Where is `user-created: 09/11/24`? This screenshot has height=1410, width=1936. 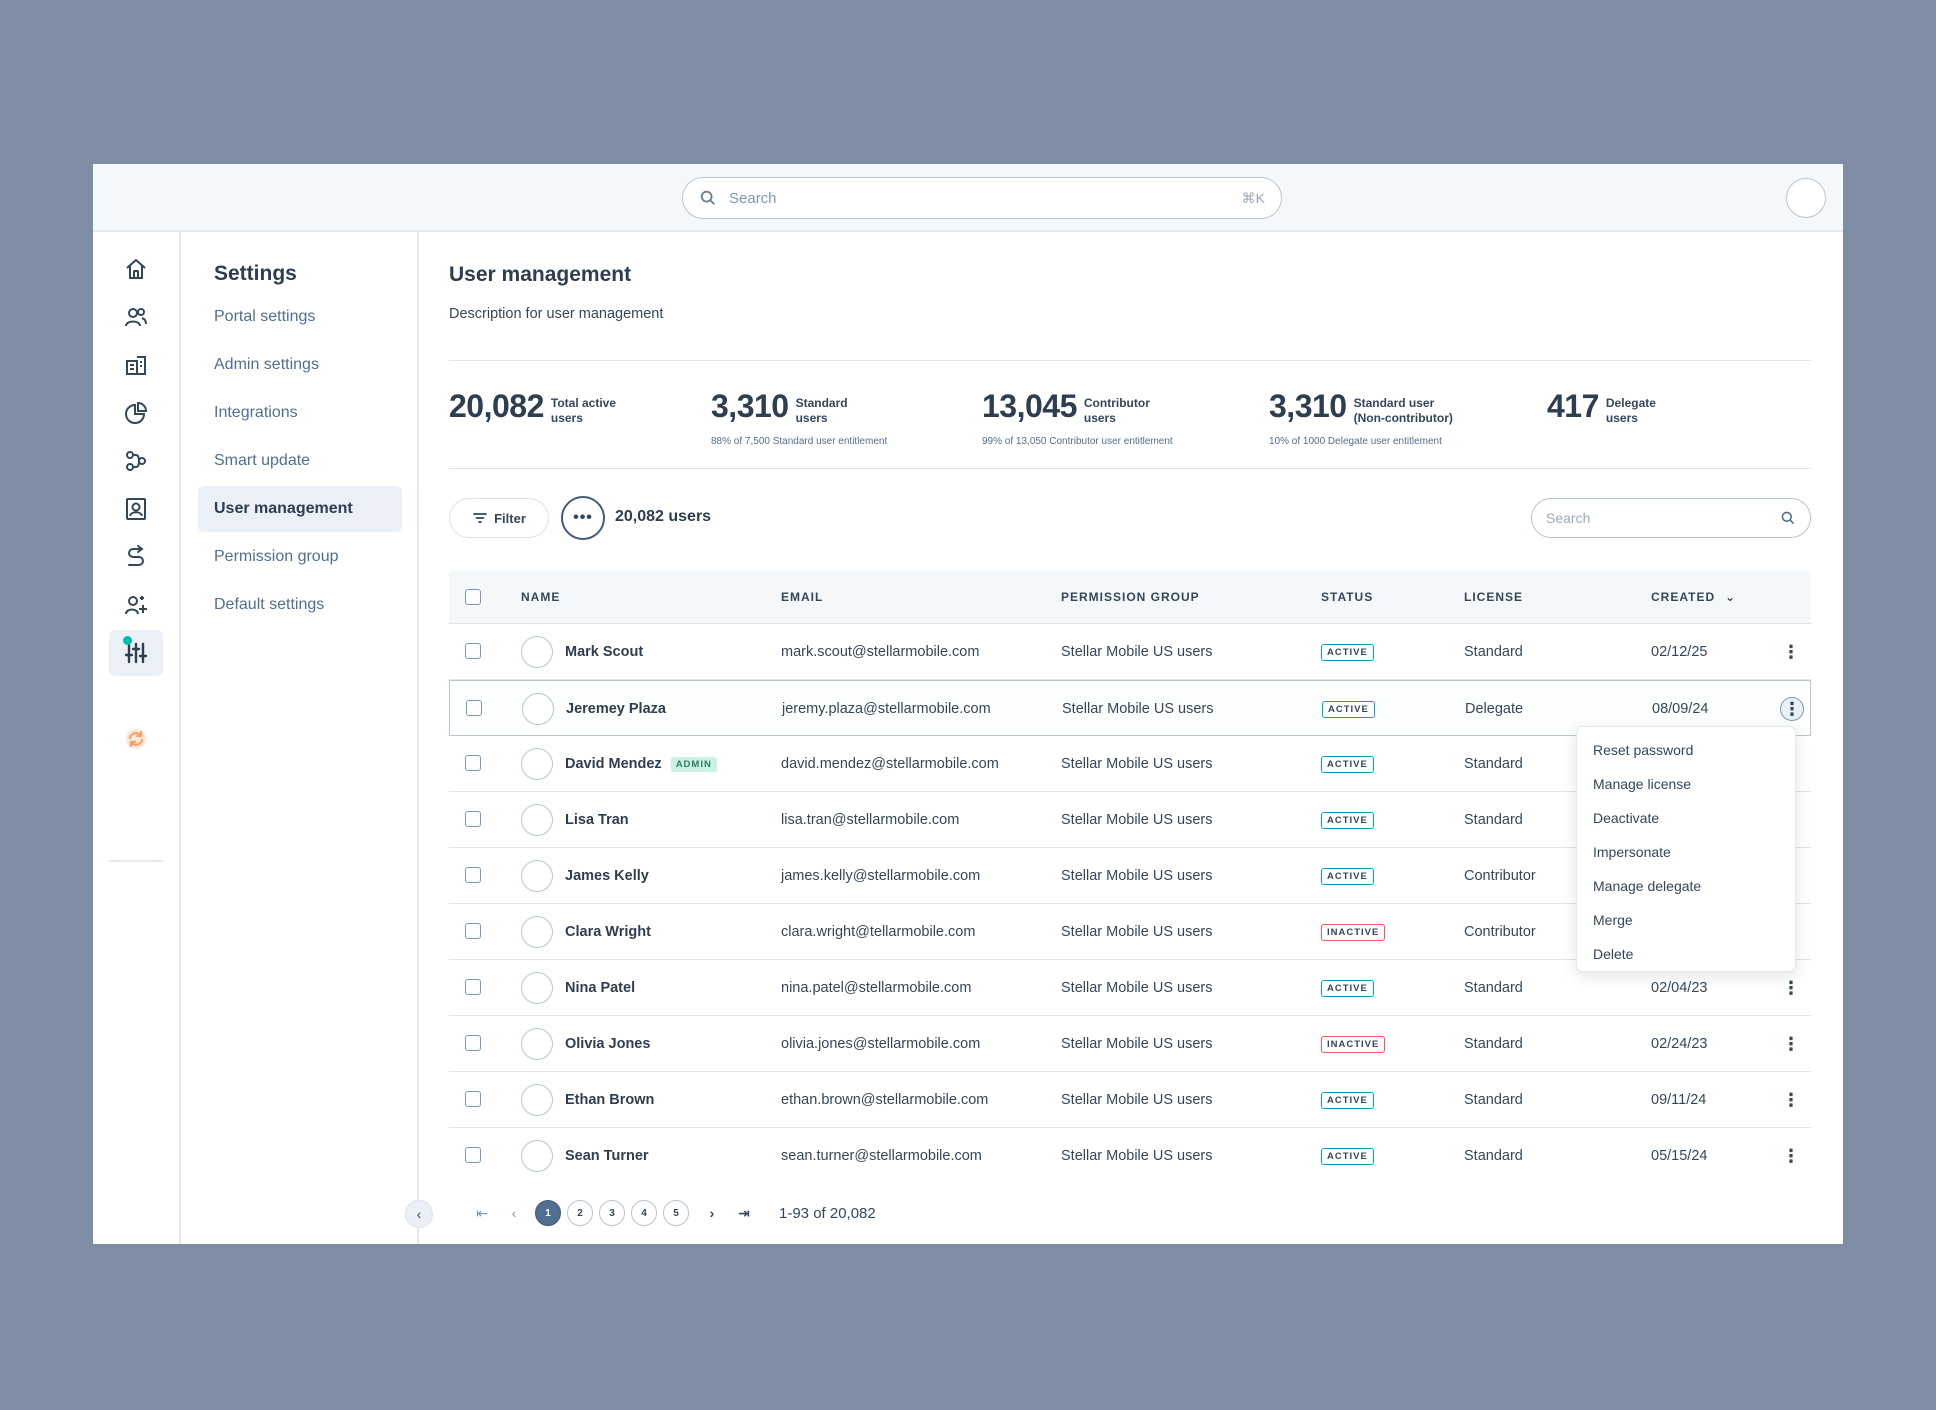 user-created: 09/11/24 is located at coordinates (1679, 1100).